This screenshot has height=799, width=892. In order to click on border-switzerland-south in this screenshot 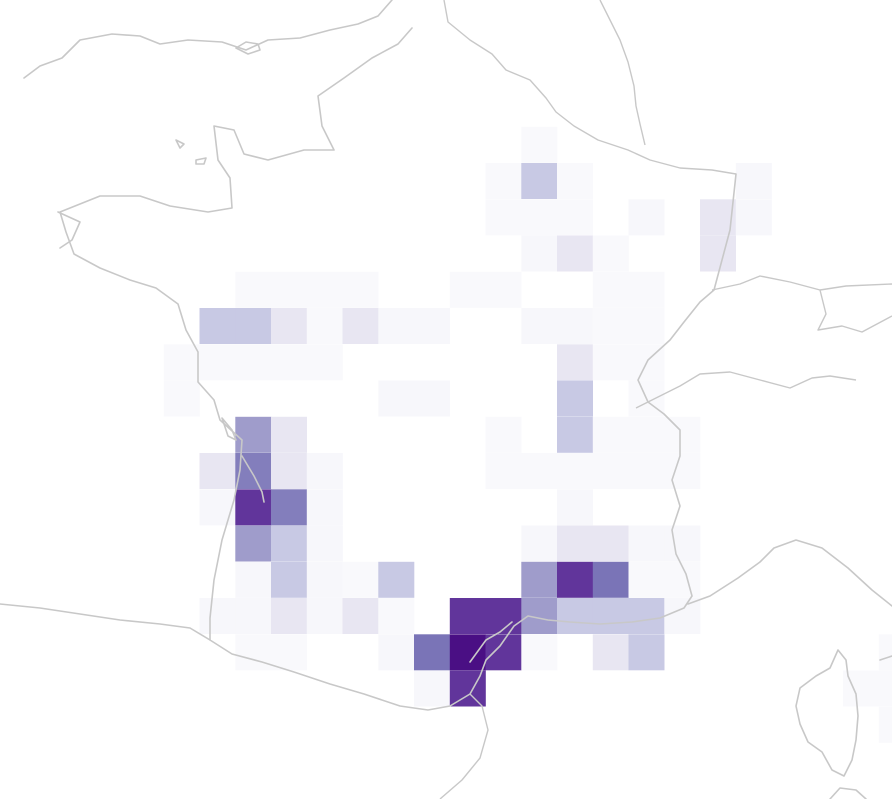, I will do `click(746, 390)`.